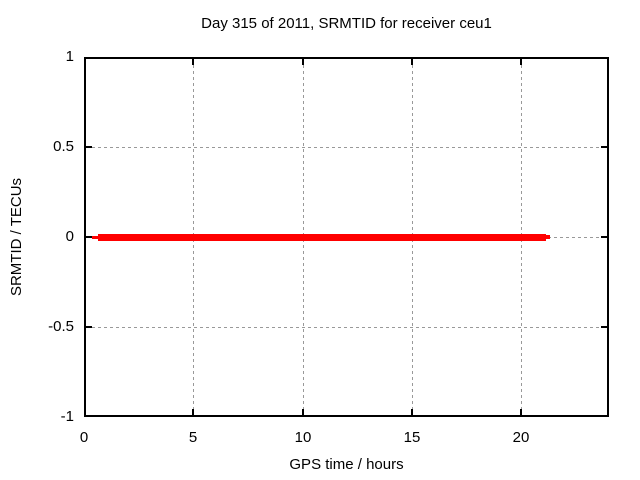  Describe the element at coordinates (89, 147) in the screenshot. I see `ytick-left-0p5` at that location.